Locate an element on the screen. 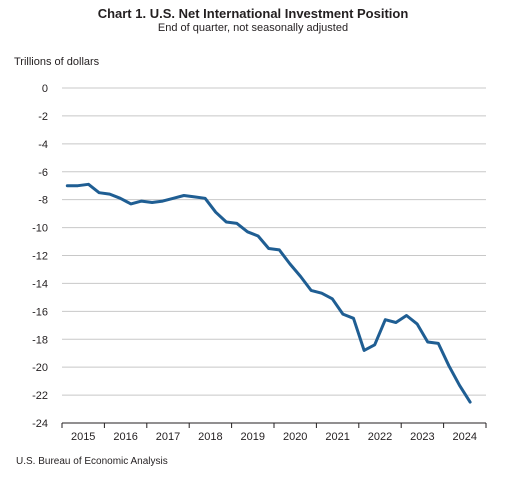  x-tick-label: 2023 is located at coordinates (422, 437).